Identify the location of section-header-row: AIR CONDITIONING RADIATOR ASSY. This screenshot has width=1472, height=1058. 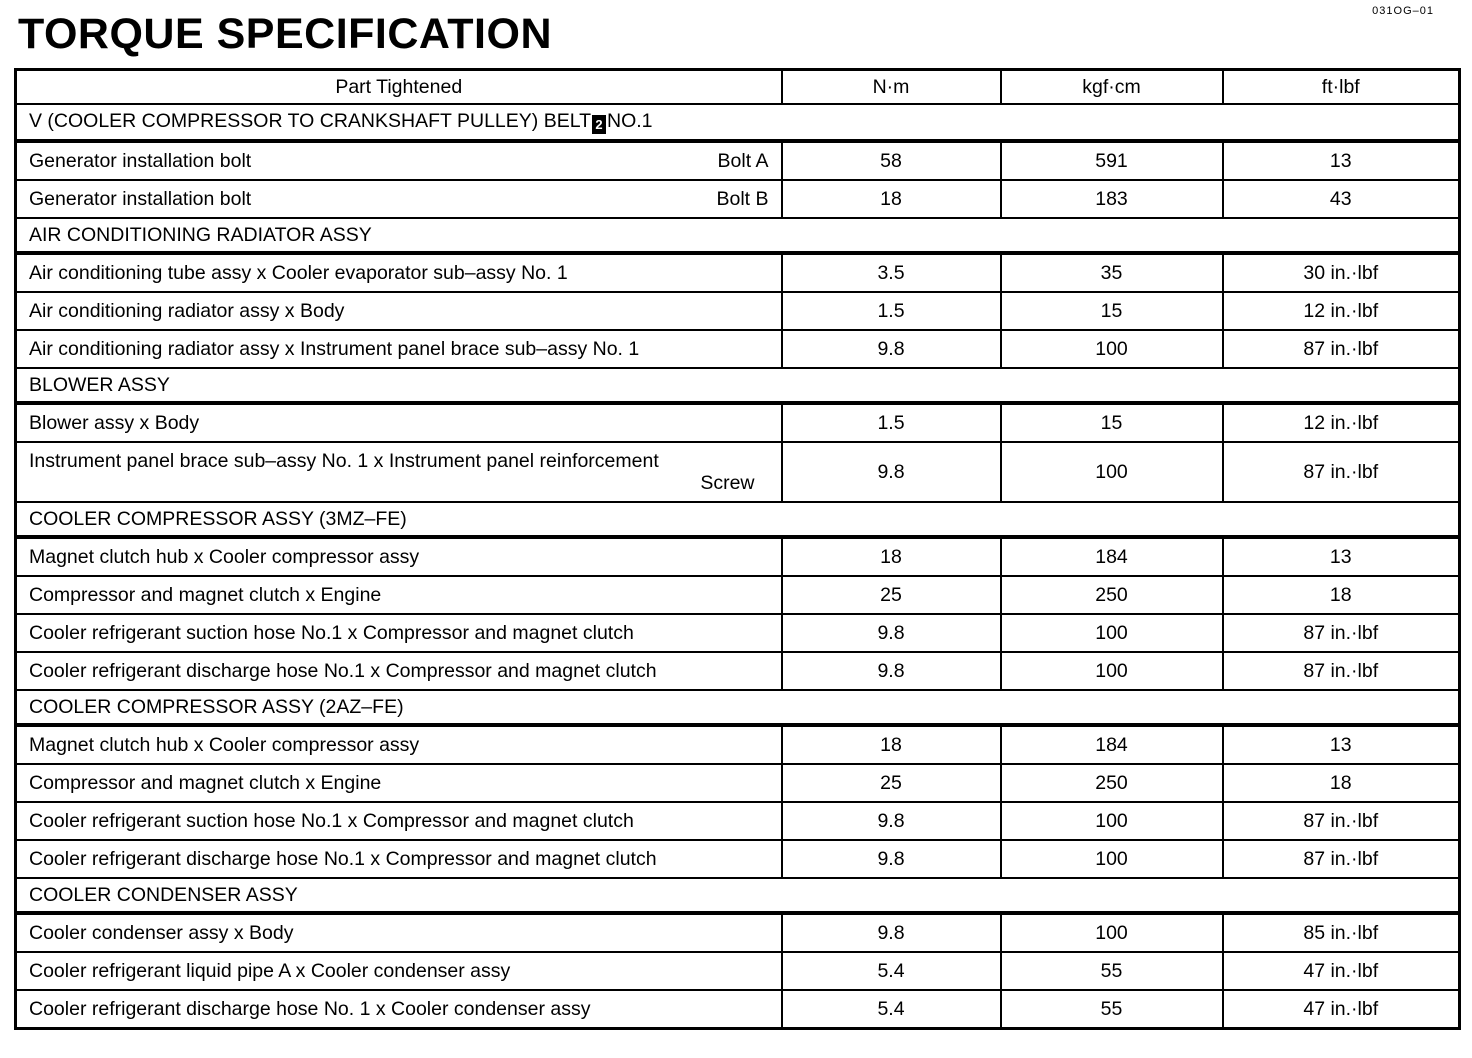
(737, 236).